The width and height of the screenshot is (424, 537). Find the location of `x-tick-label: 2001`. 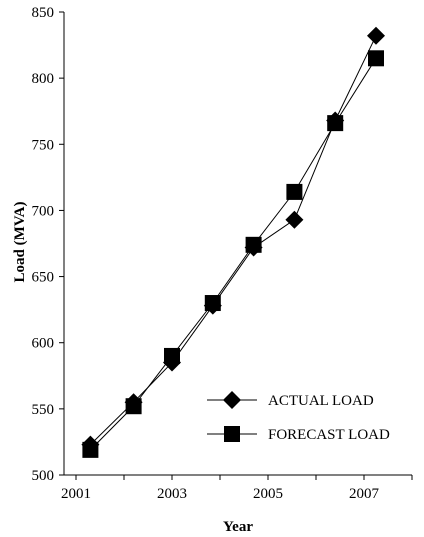

x-tick-label: 2001 is located at coordinates (76, 494).